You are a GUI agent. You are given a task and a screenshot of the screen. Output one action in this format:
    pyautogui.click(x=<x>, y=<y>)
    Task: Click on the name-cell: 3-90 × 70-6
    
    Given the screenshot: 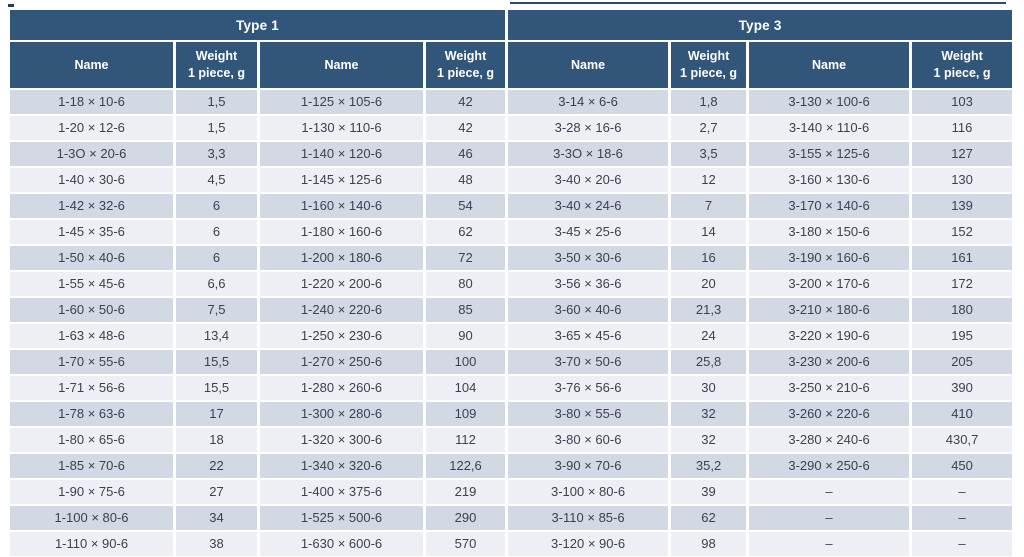 What is the action you would take?
    pyautogui.click(x=588, y=466)
    